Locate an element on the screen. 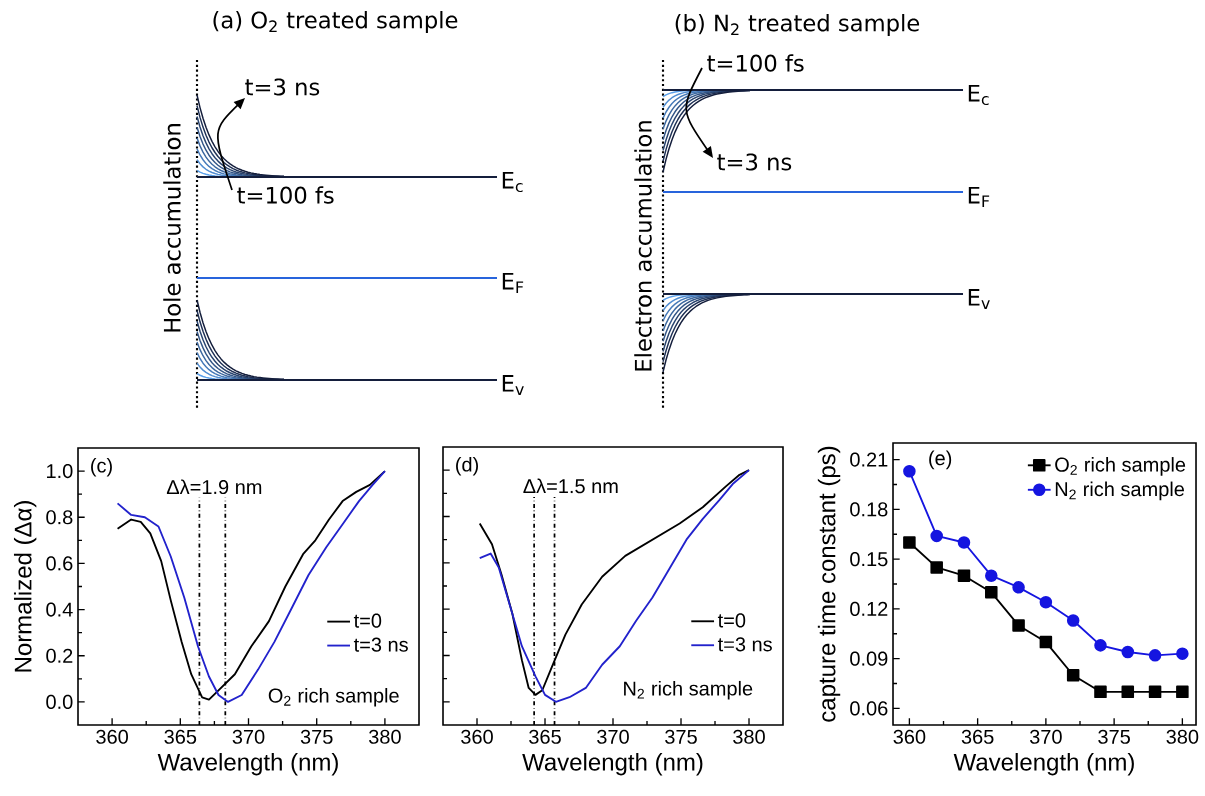 Image resolution: width=1205 pixels, height=796 pixels. y-axis-title: capture time constant (ps) is located at coordinates (829, 584).